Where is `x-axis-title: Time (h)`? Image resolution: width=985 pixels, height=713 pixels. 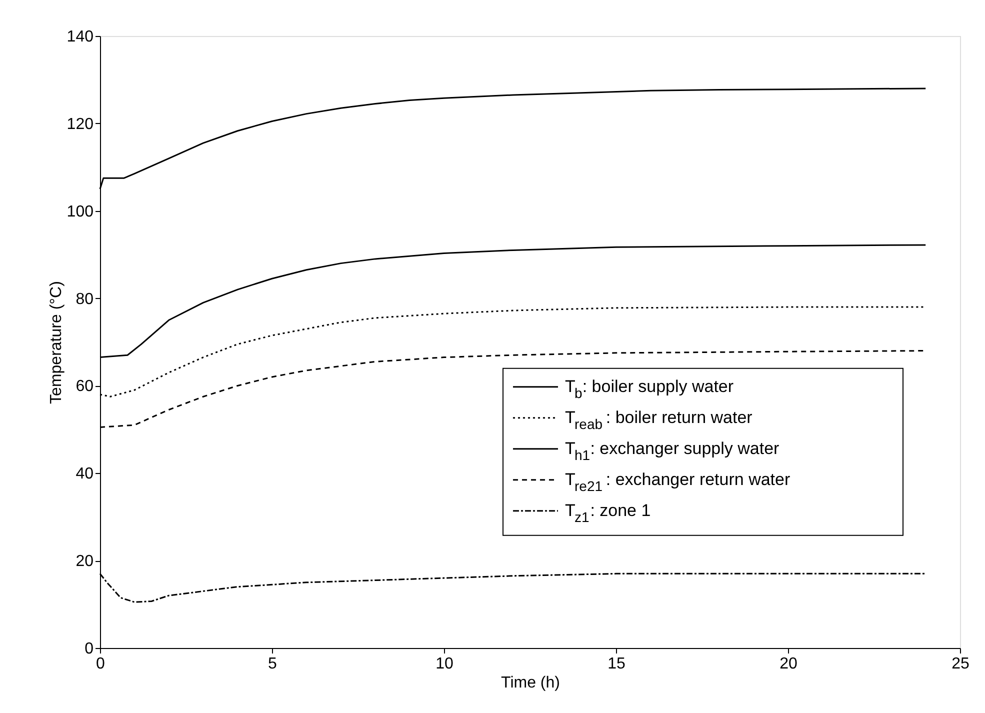 x-axis-title: Time (h) is located at coordinates (530, 683).